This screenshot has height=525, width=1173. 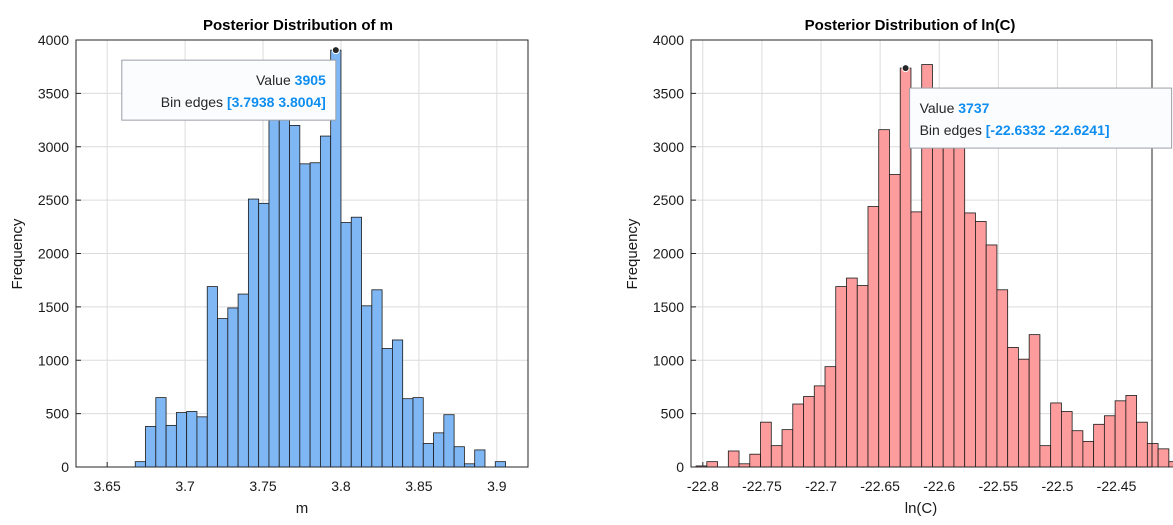 What do you see at coordinates (939, 486) in the screenshot?
I see `x-tick-label: -22.6` at bounding box center [939, 486].